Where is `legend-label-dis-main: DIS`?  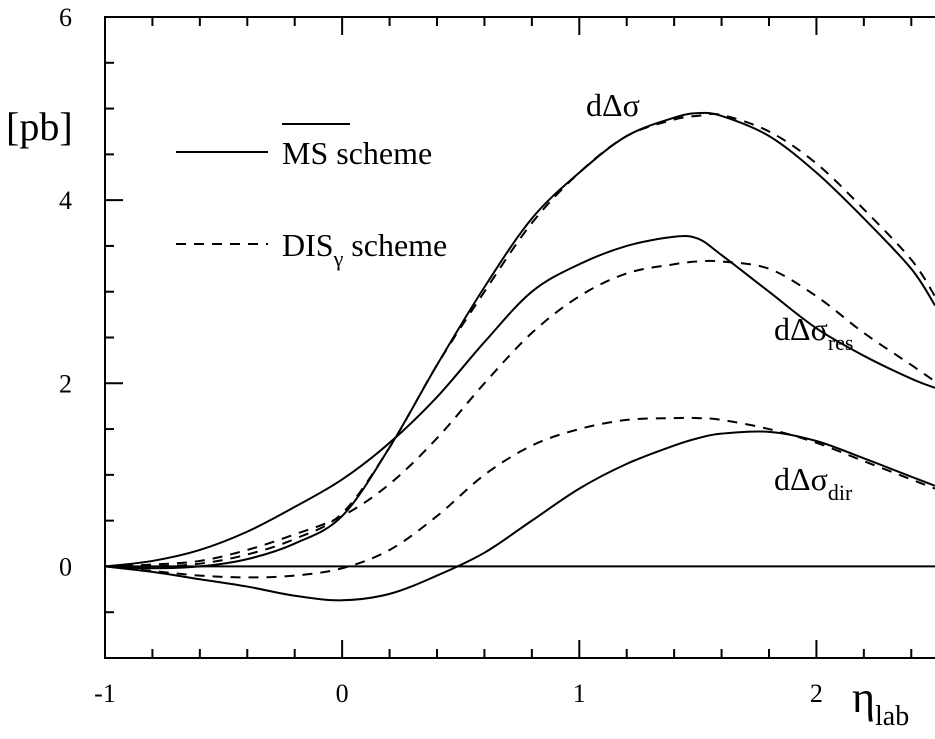
legend-label-dis-main: DIS is located at coordinates (308, 245).